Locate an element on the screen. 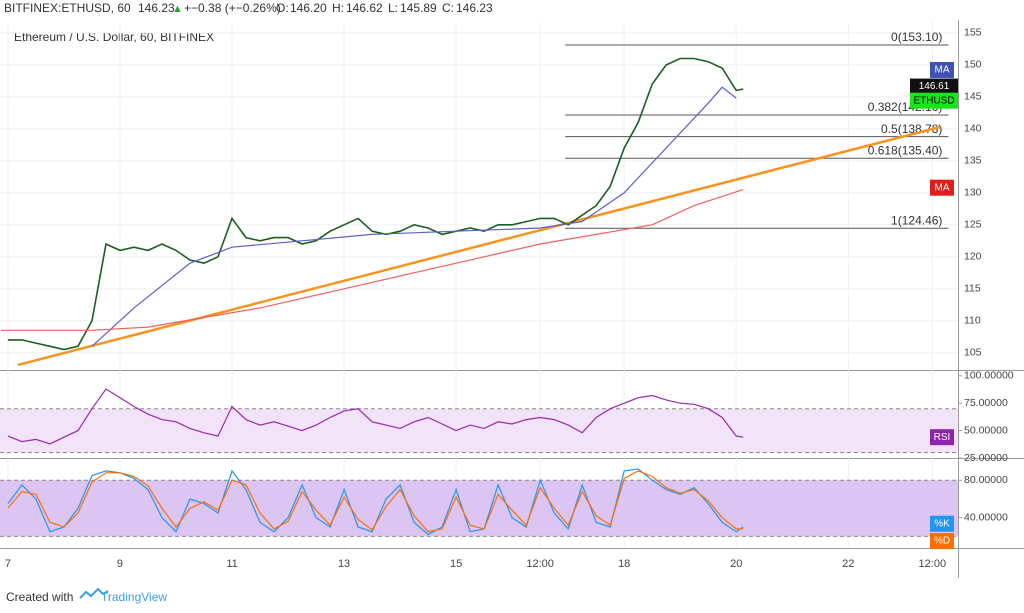  header-low: 145.89 is located at coordinates (418, 8).